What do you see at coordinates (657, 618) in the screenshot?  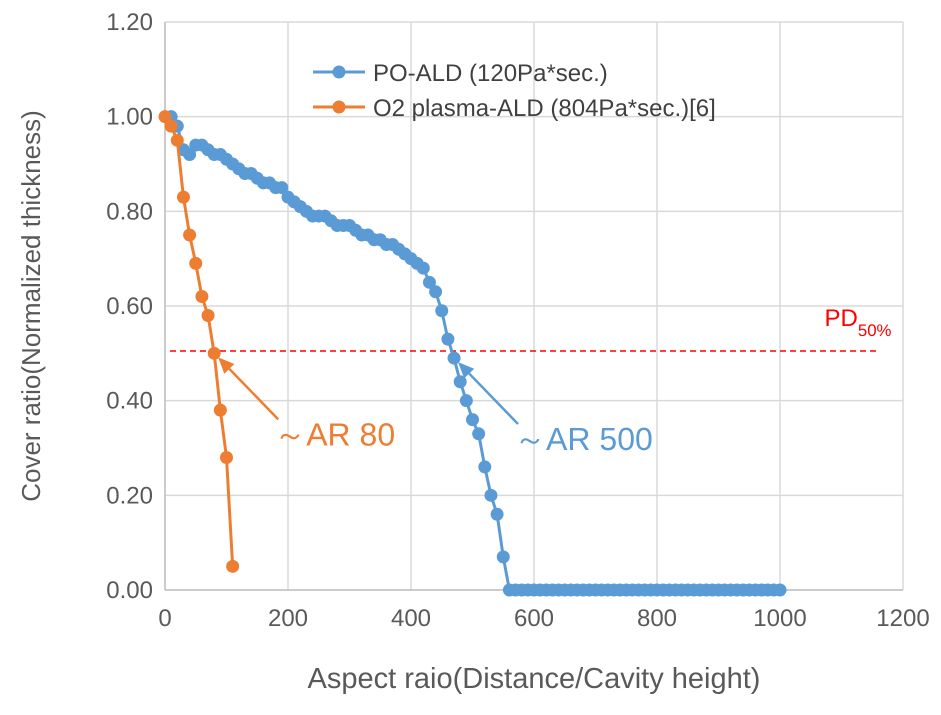 I see `x-tick-label: 800` at bounding box center [657, 618].